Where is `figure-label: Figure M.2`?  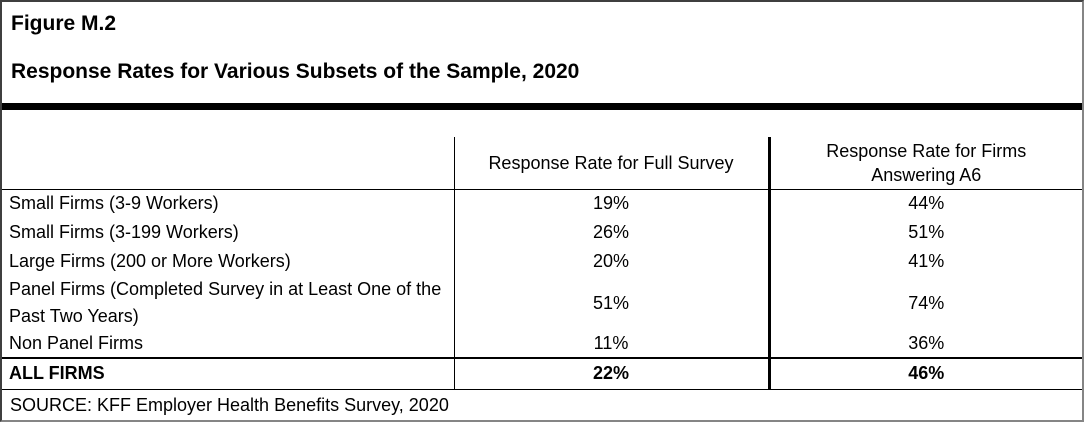
figure-label: Figure M.2 is located at coordinates (64, 23).